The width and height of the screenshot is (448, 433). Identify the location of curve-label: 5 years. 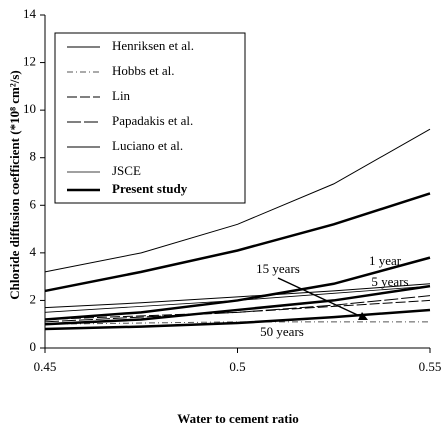
(389, 281).